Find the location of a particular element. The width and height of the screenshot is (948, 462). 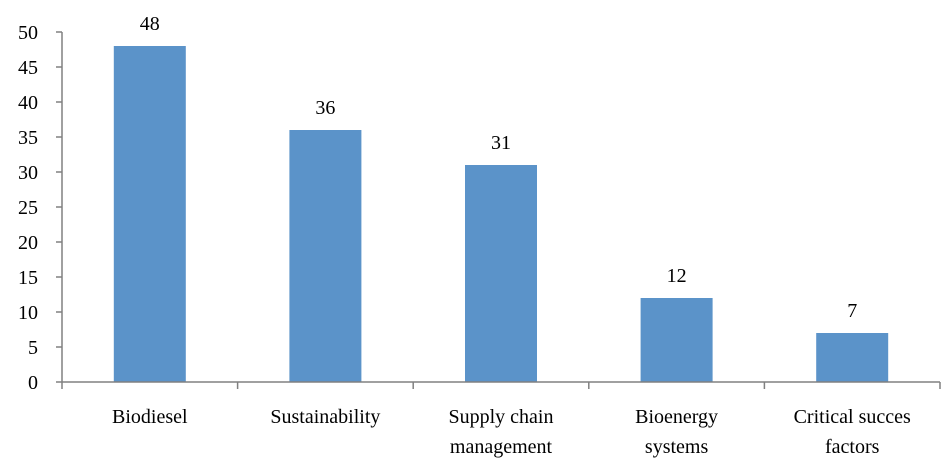

bar-value-label: 48 is located at coordinates (150, 24).